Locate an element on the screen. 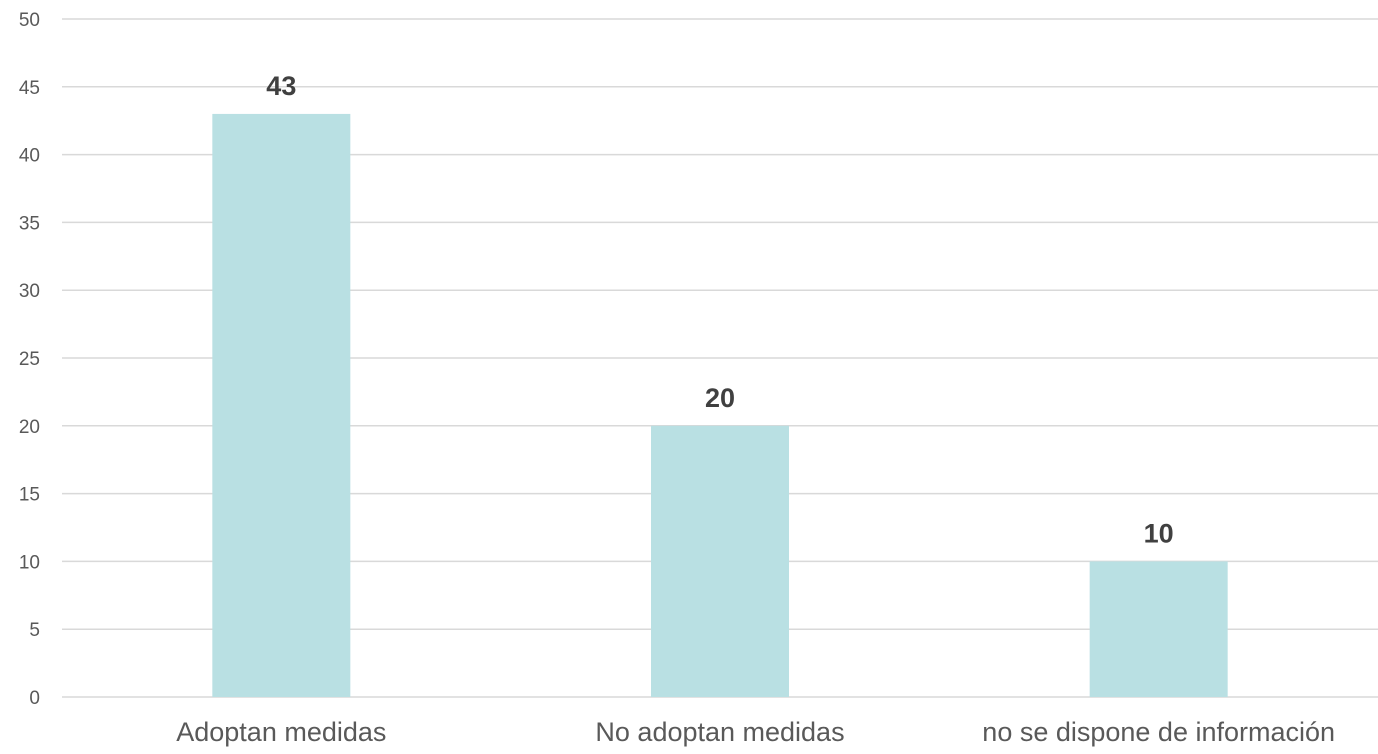  y-tick-label: 25 is located at coordinates (29, 359).